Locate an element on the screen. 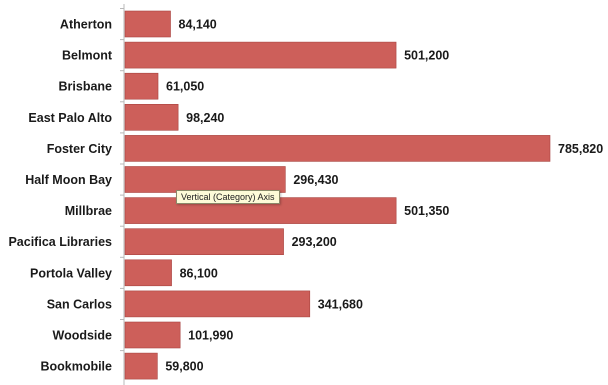 This screenshot has width=608, height=385. data-label: 341,680 is located at coordinates (340, 304).